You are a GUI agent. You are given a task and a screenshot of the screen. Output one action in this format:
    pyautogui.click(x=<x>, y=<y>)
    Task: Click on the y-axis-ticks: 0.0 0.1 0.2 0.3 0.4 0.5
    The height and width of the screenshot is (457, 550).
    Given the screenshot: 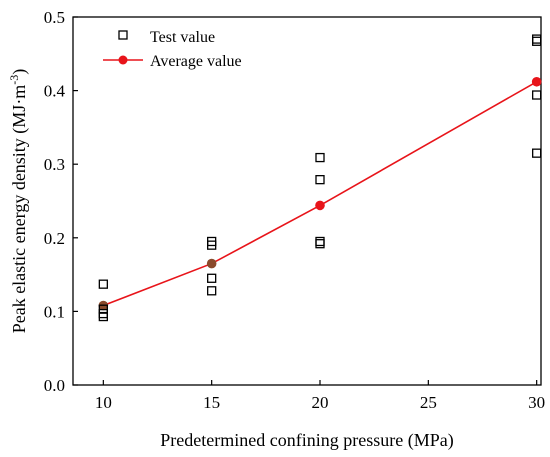 What is the action you would take?
    pyautogui.click(x=61, y=201)
    